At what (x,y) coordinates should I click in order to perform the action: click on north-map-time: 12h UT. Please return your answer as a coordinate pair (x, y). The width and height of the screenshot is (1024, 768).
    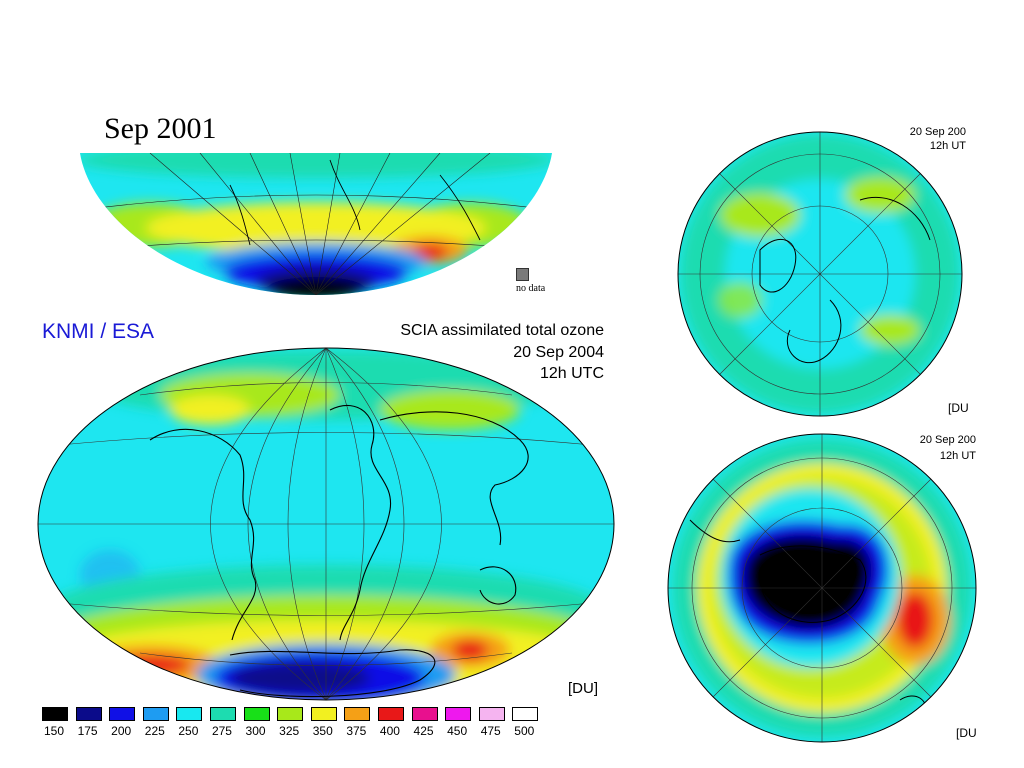
    Looking at the image, I should click on (947, 146).